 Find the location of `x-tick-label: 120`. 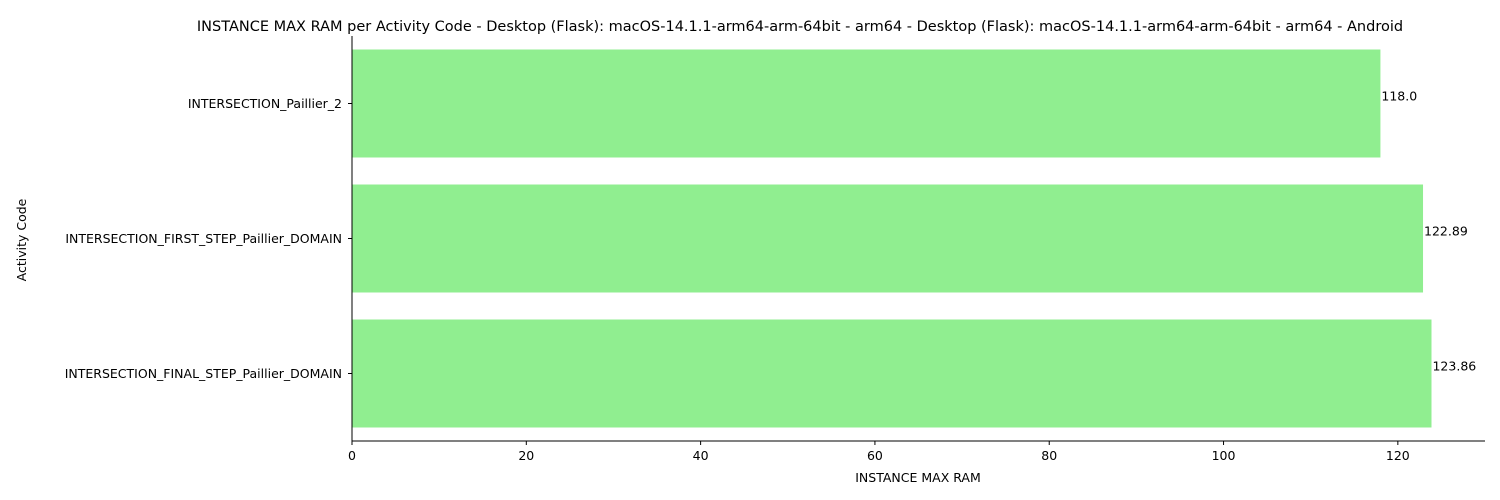

x-tick-label: 120 is located at coordinates (1398, 455).